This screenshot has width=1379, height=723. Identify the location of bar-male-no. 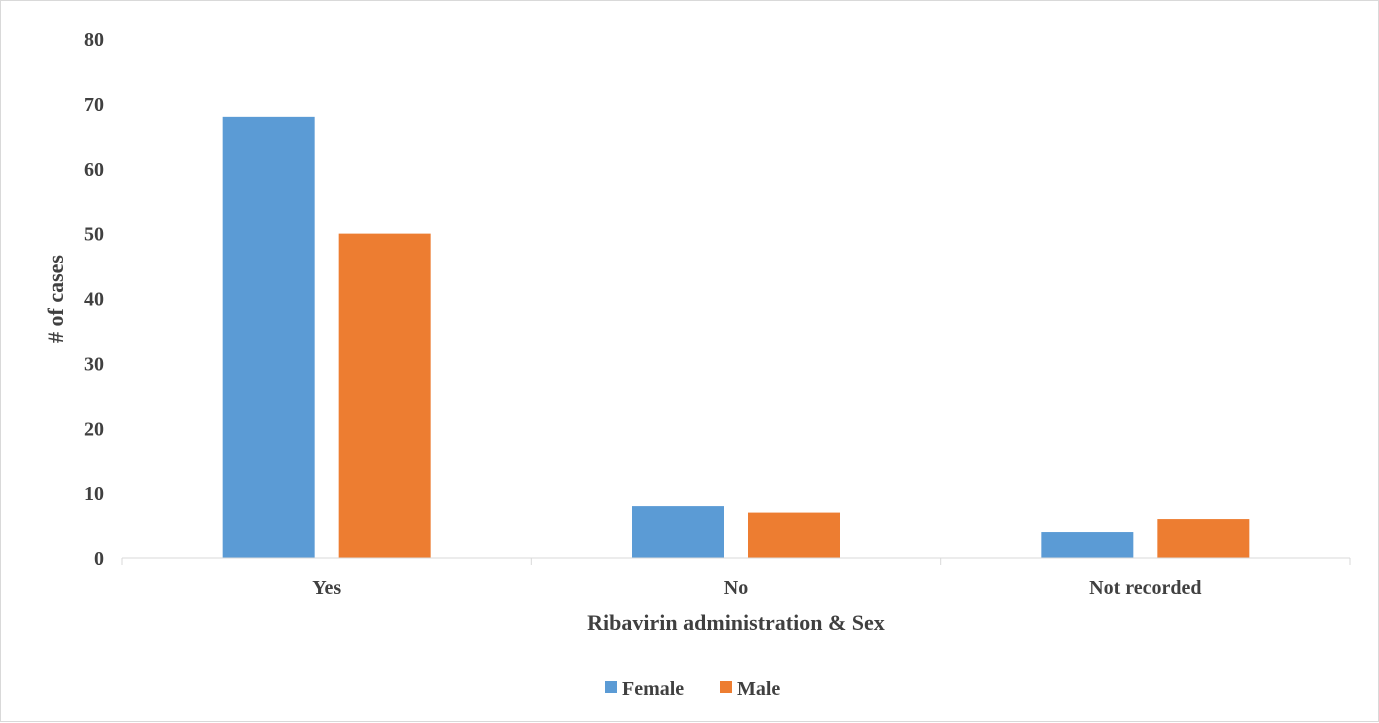
(794, 535).